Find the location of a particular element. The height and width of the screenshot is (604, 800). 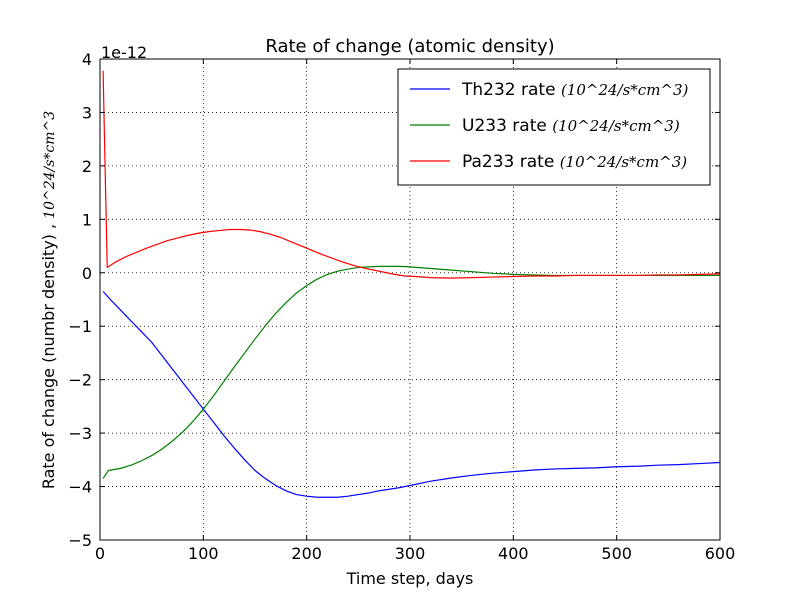

x-tick-label: 500 is located at coordinates (616, 553).